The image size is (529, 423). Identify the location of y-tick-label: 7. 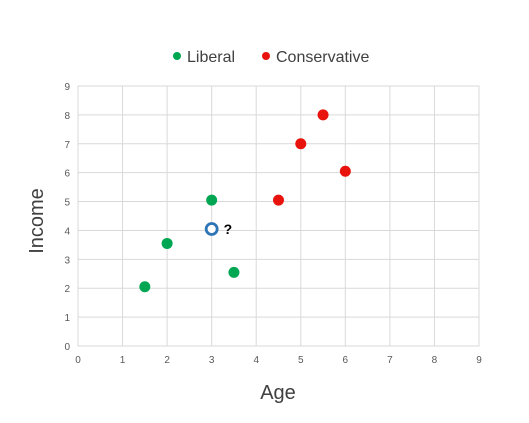
(67, 145).